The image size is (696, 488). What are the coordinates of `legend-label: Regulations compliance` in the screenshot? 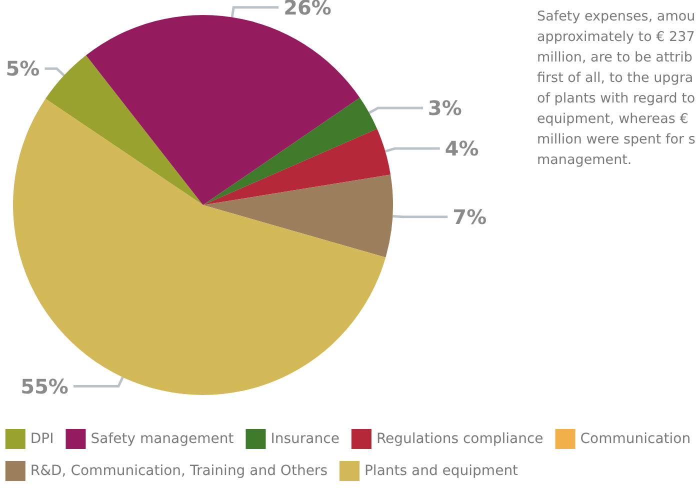 It's located at (460, 439).